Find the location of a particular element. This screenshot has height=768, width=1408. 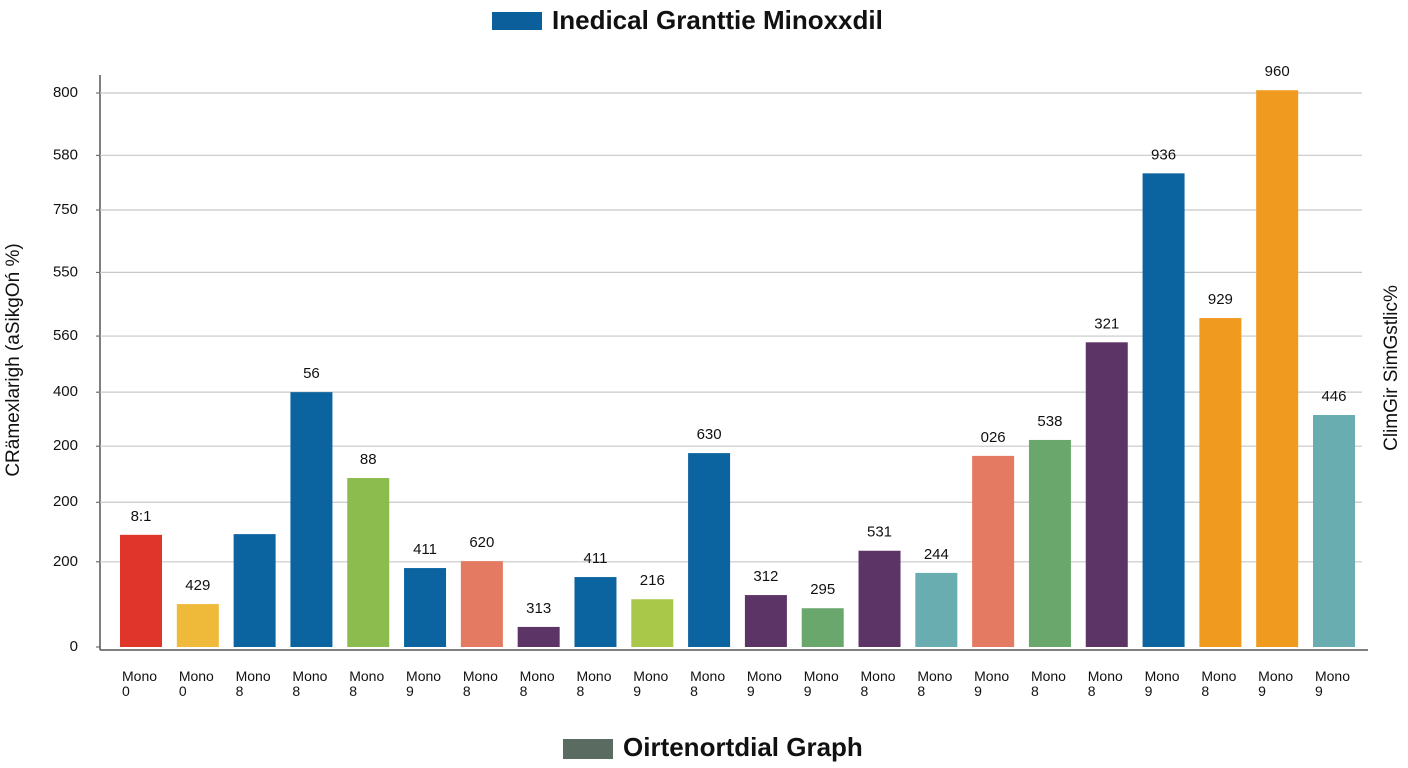

bar-label: 56 is located at coordinates (311, 373).